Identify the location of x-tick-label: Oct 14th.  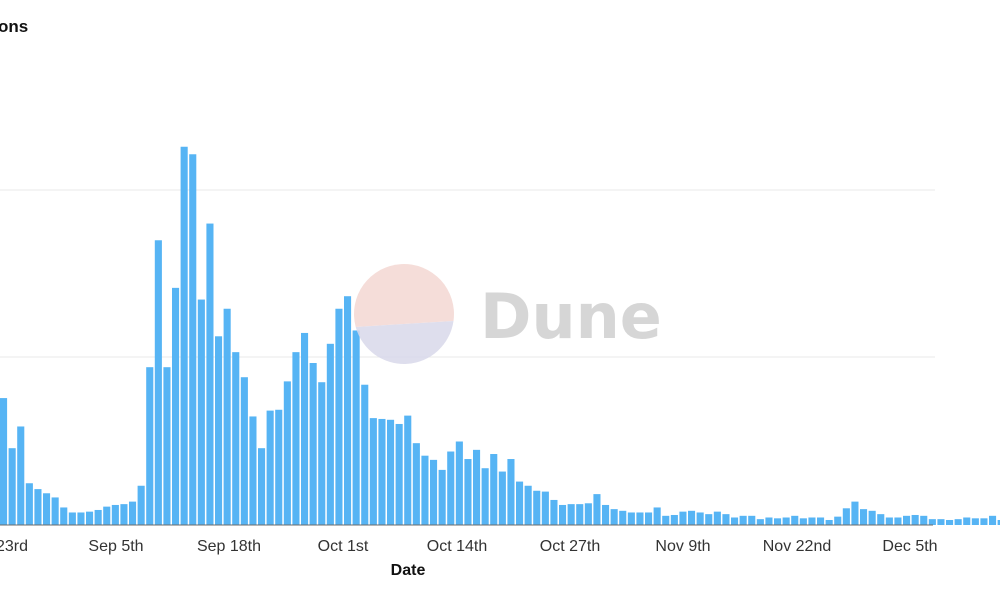
(457, 546).